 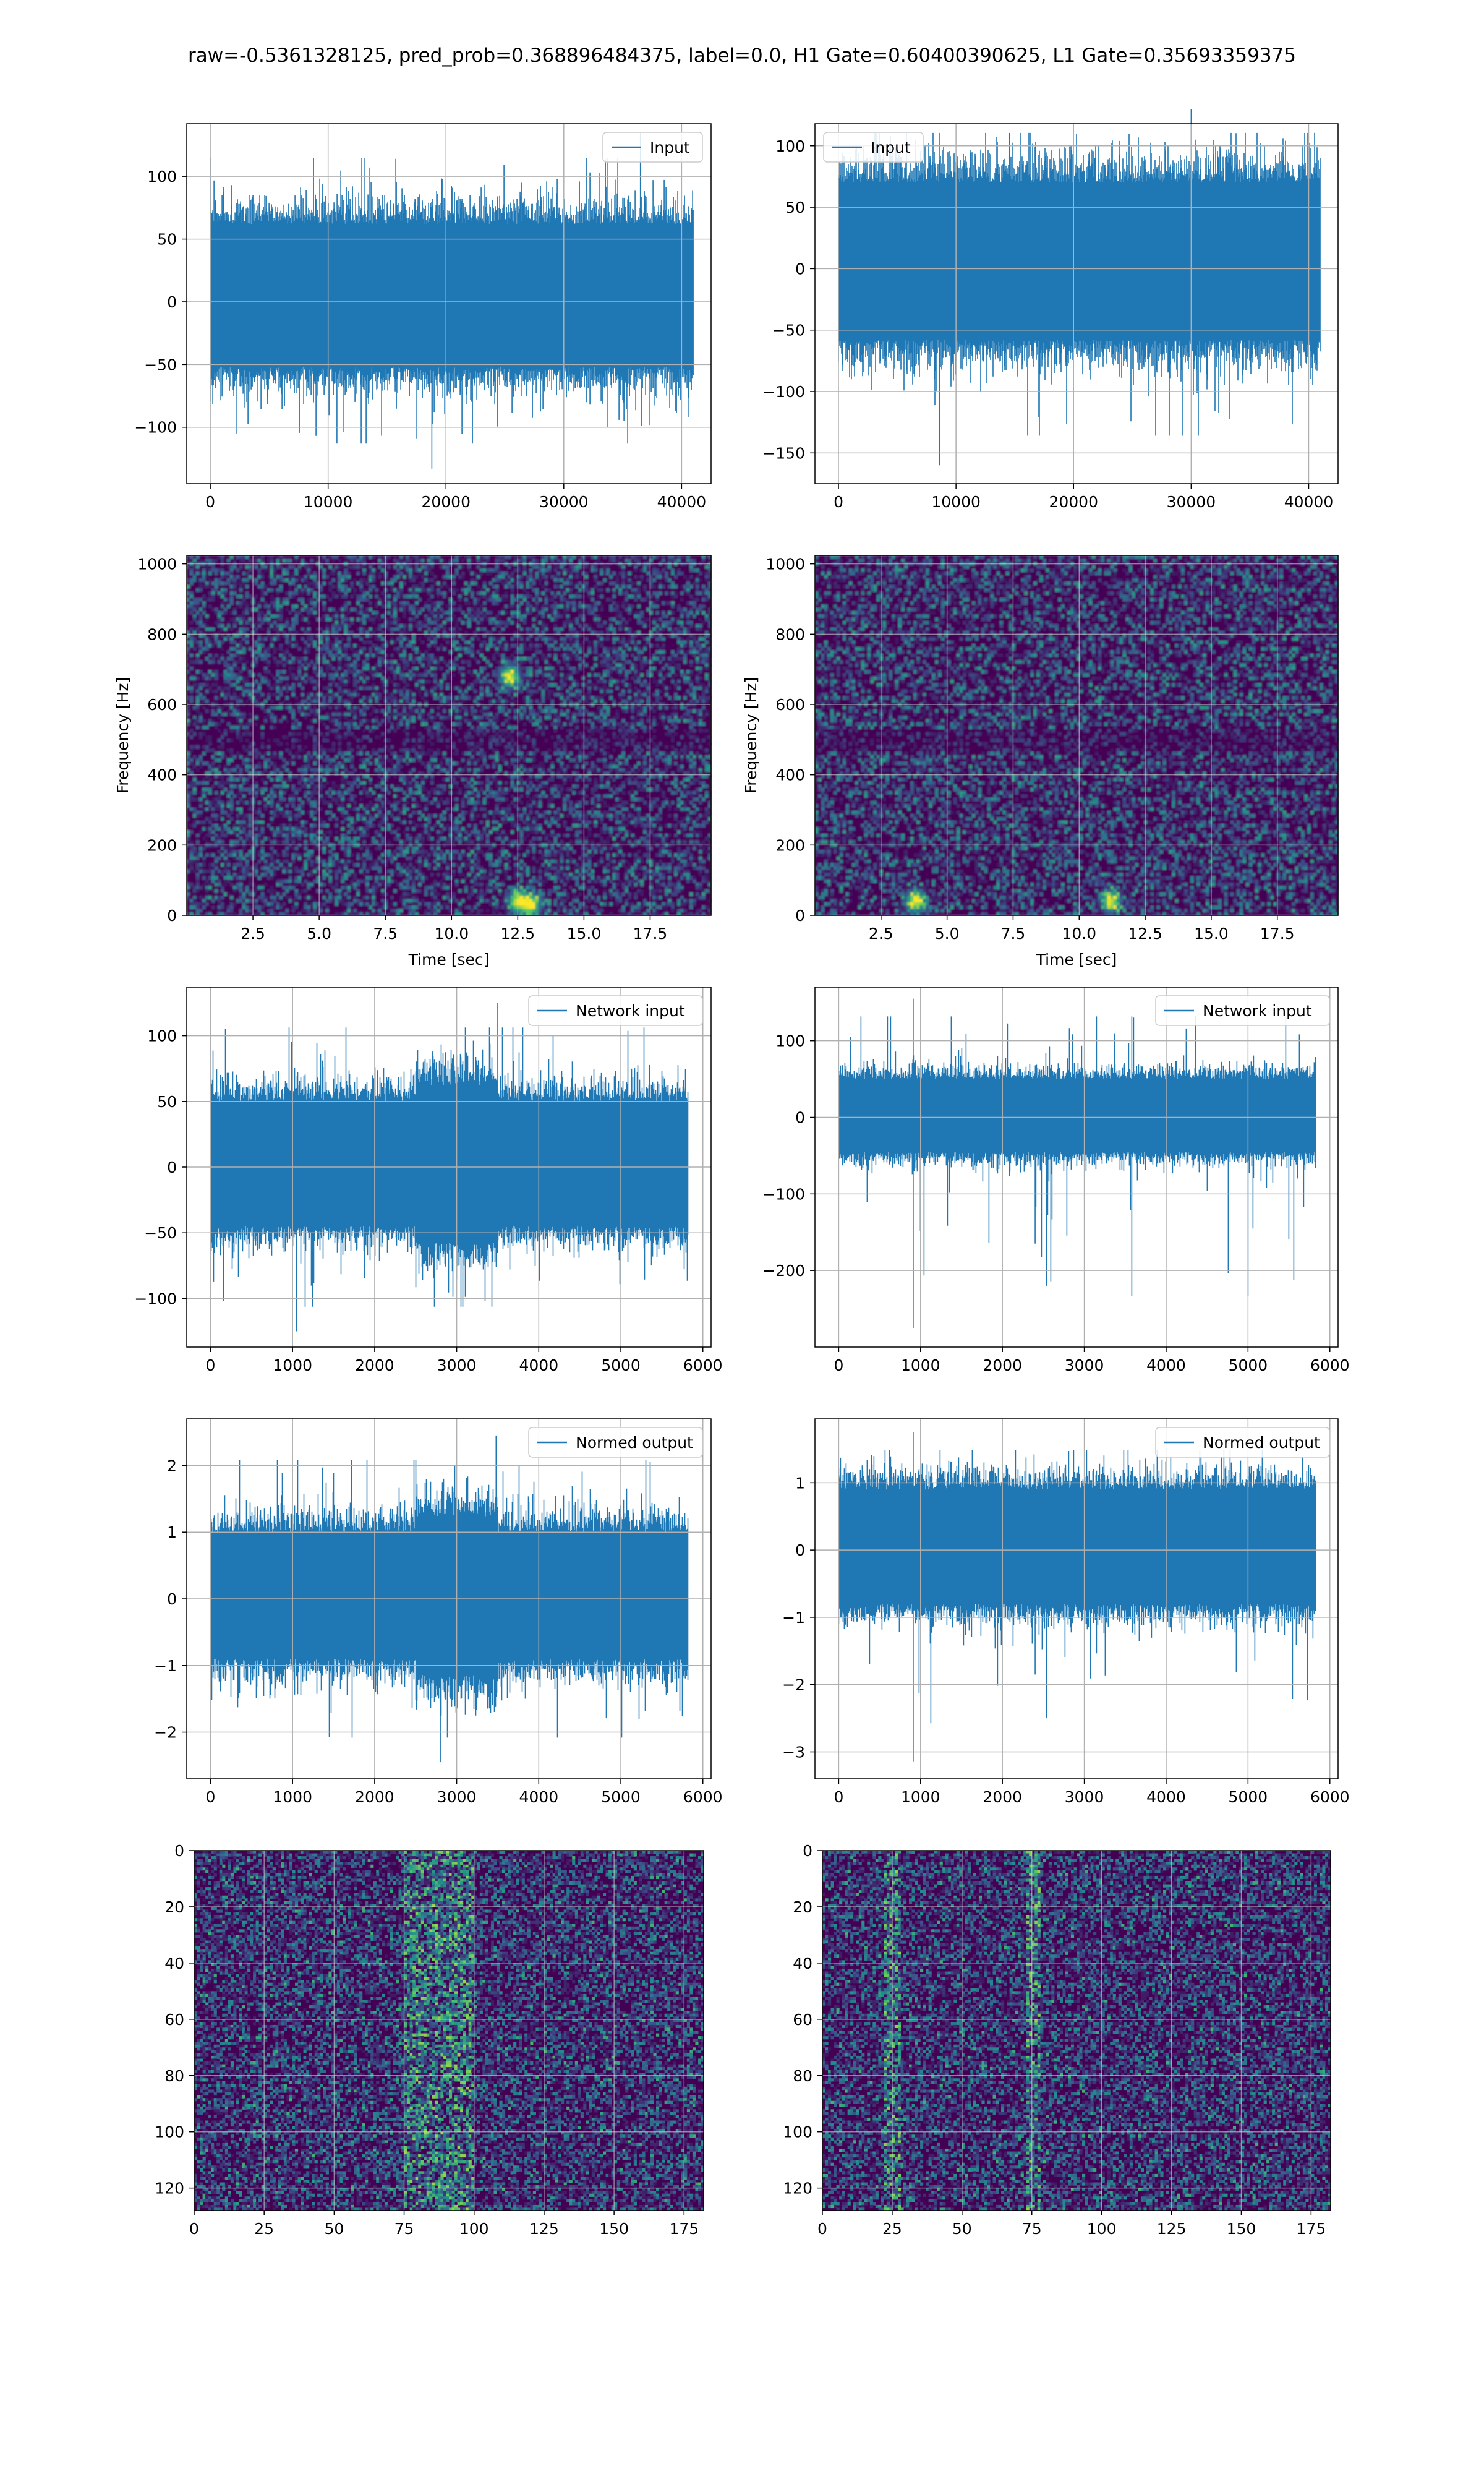 What do you see at coordinates (174, 1963) in the screenshot?
I see `h1-feature-map-ytick-label: 40` at bounding box center [174, 1963].